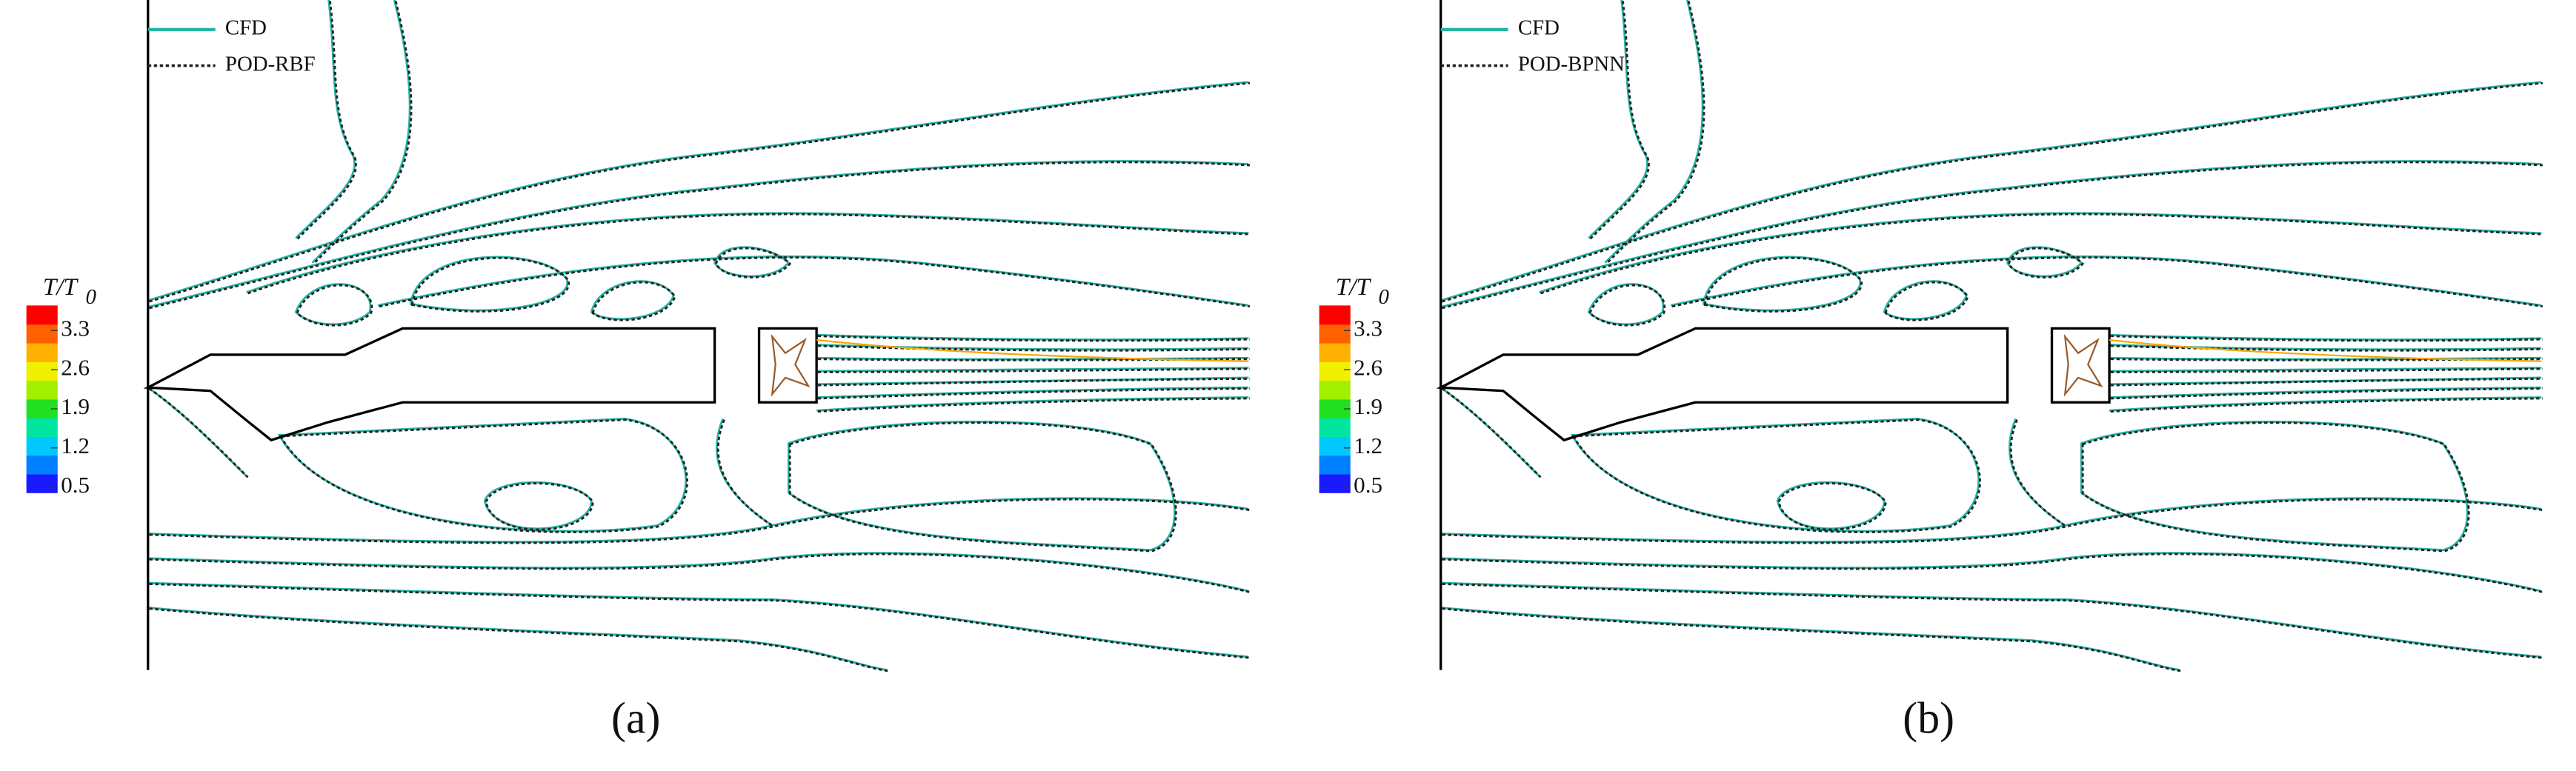 The width and height of the screenshot is (2576, 771). I want to click on panel-label: (a), so click(635, 717).